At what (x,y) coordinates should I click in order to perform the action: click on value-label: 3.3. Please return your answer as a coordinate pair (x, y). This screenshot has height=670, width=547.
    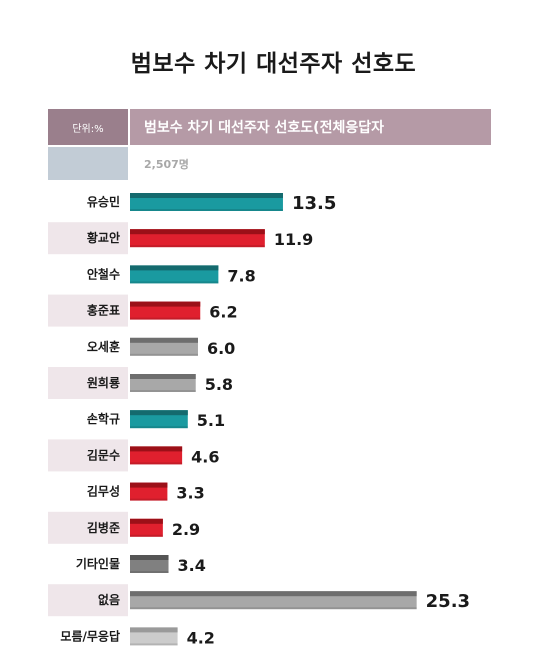
    Looking at the image, I should click on (190, 493).